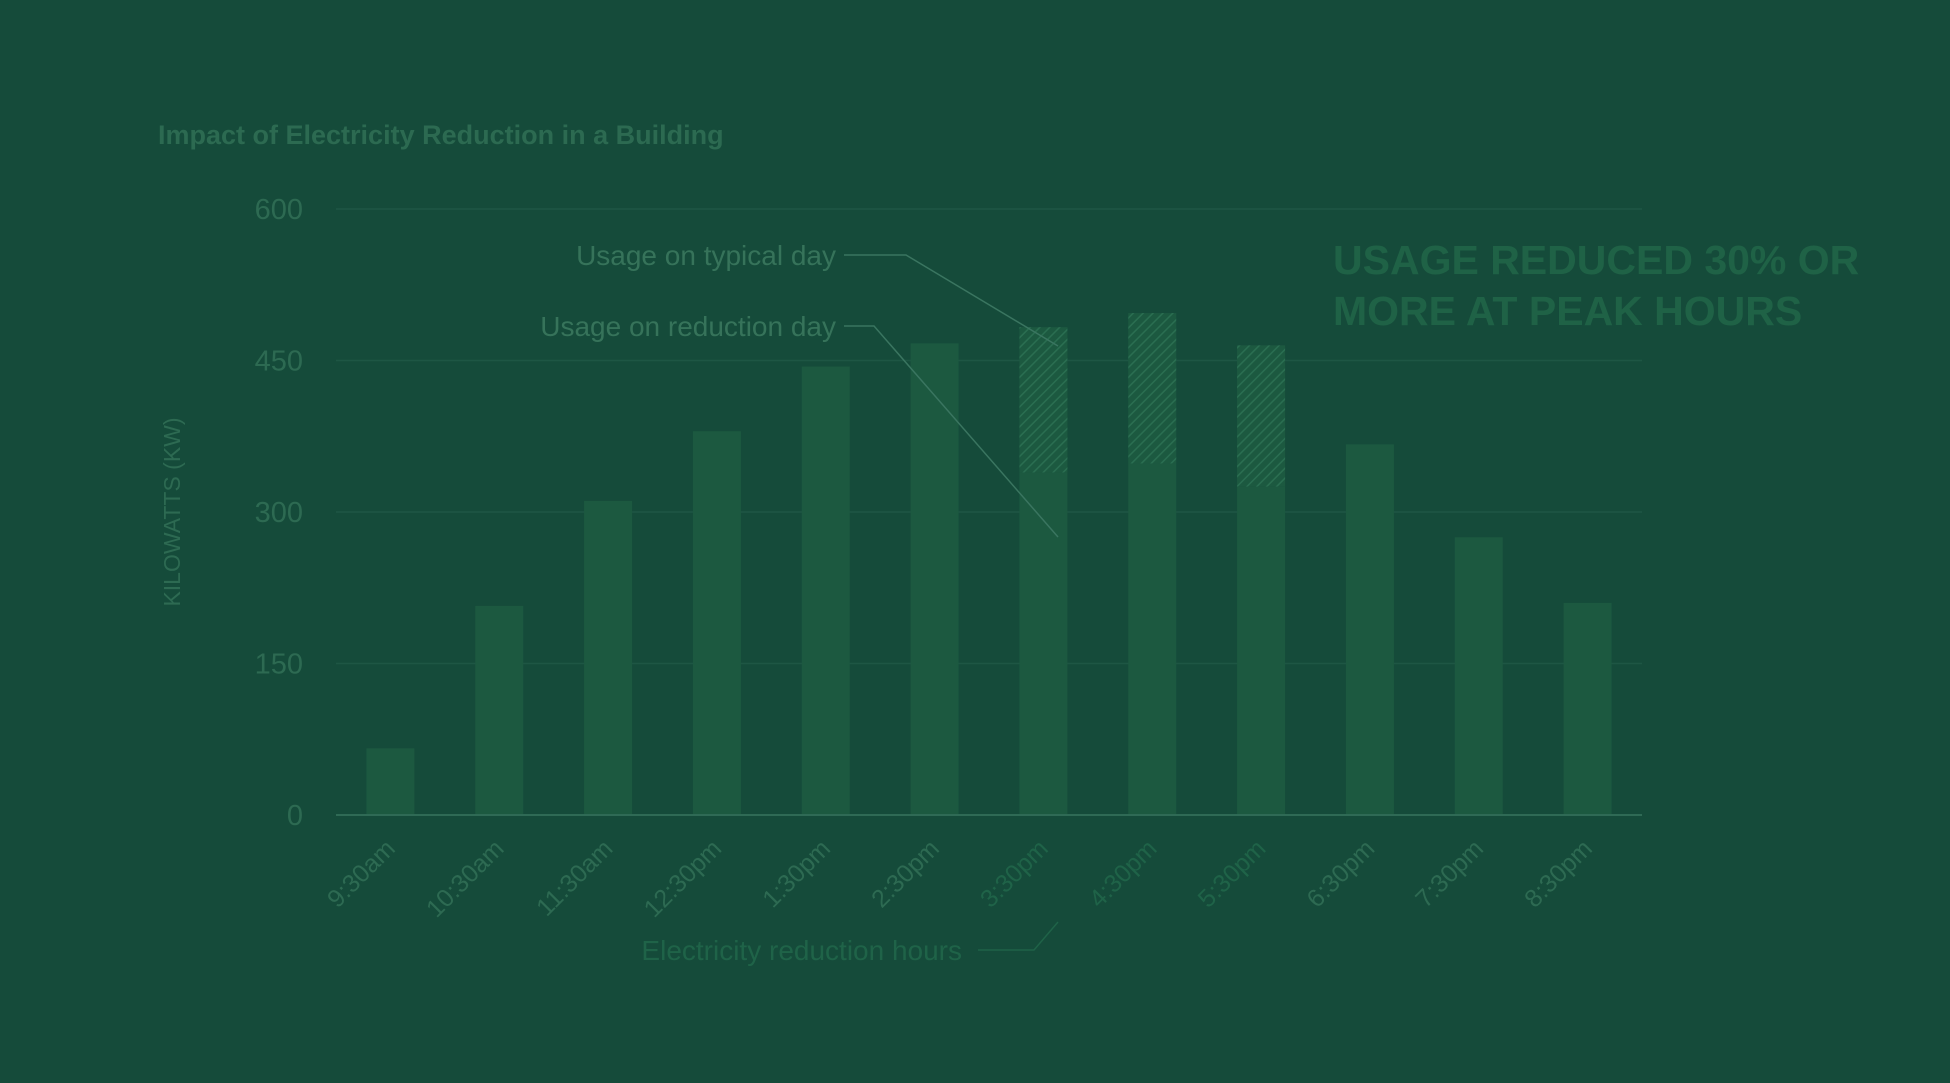 The height and width of the screenshot is (1083, 1950). Describe the element at coordinates (1232, 873) in the screenshot. I see `x-tick-label-5:30pm: 5:30pm` at that location.